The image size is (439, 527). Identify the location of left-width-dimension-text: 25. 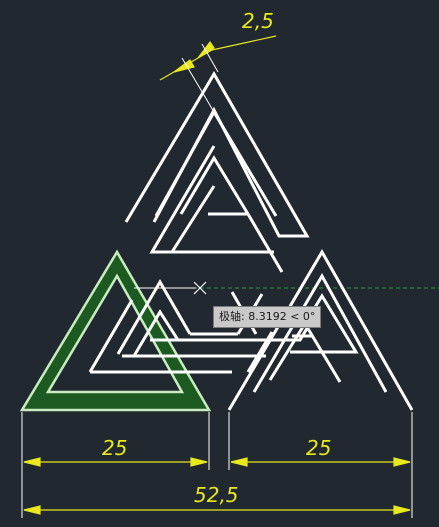
(114, 448).